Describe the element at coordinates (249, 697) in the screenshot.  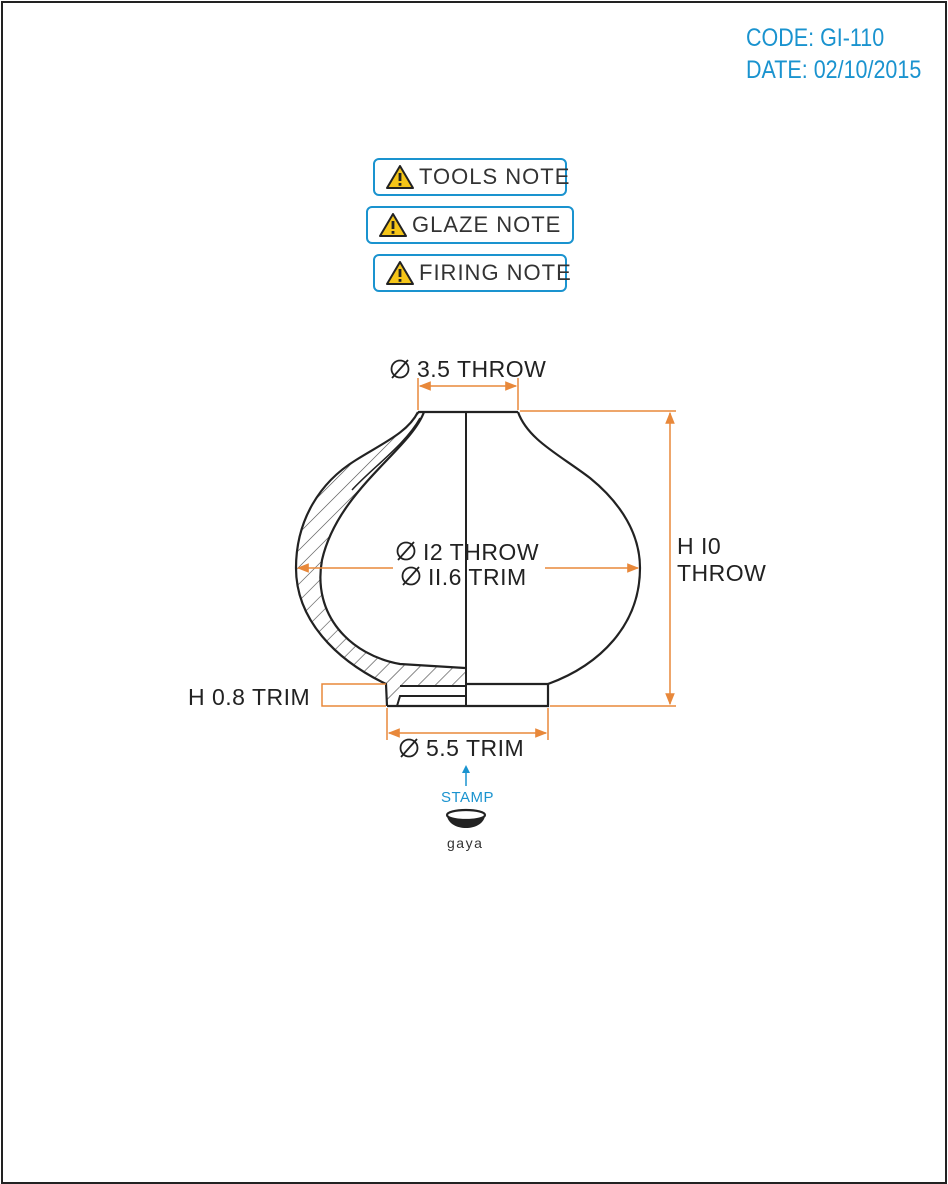
I see `foot-height-label: H 0.8 TRIM` at that location.